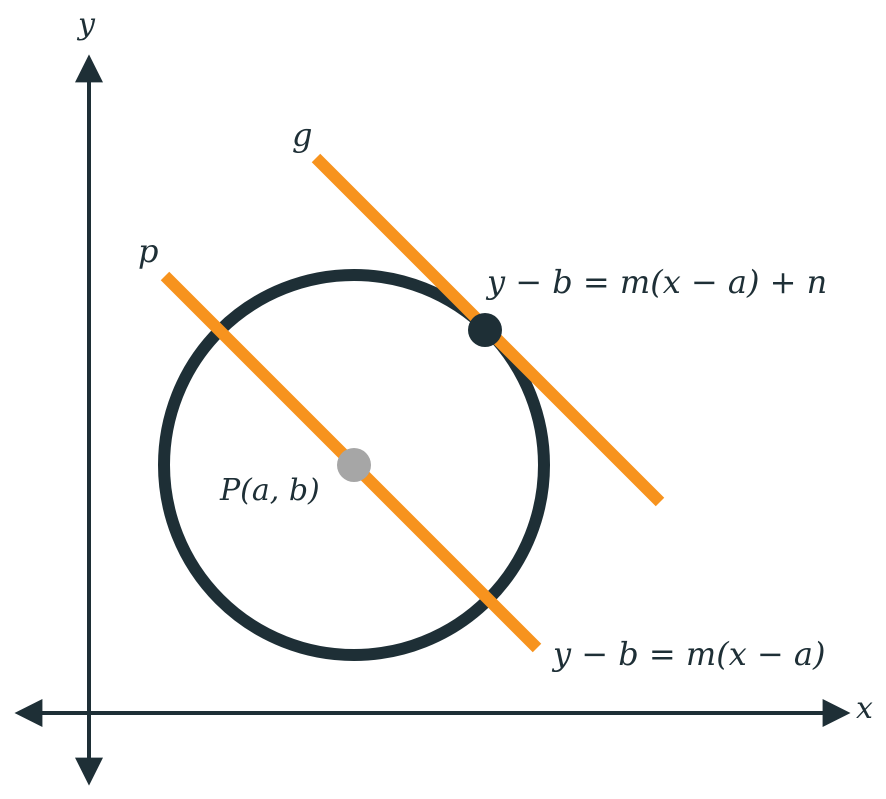 Image resolution: width=886 pixels, height=799 pixels. Describe the element at coordinates (485, 330) in the screenshot. I see `intersection-point` at that location.